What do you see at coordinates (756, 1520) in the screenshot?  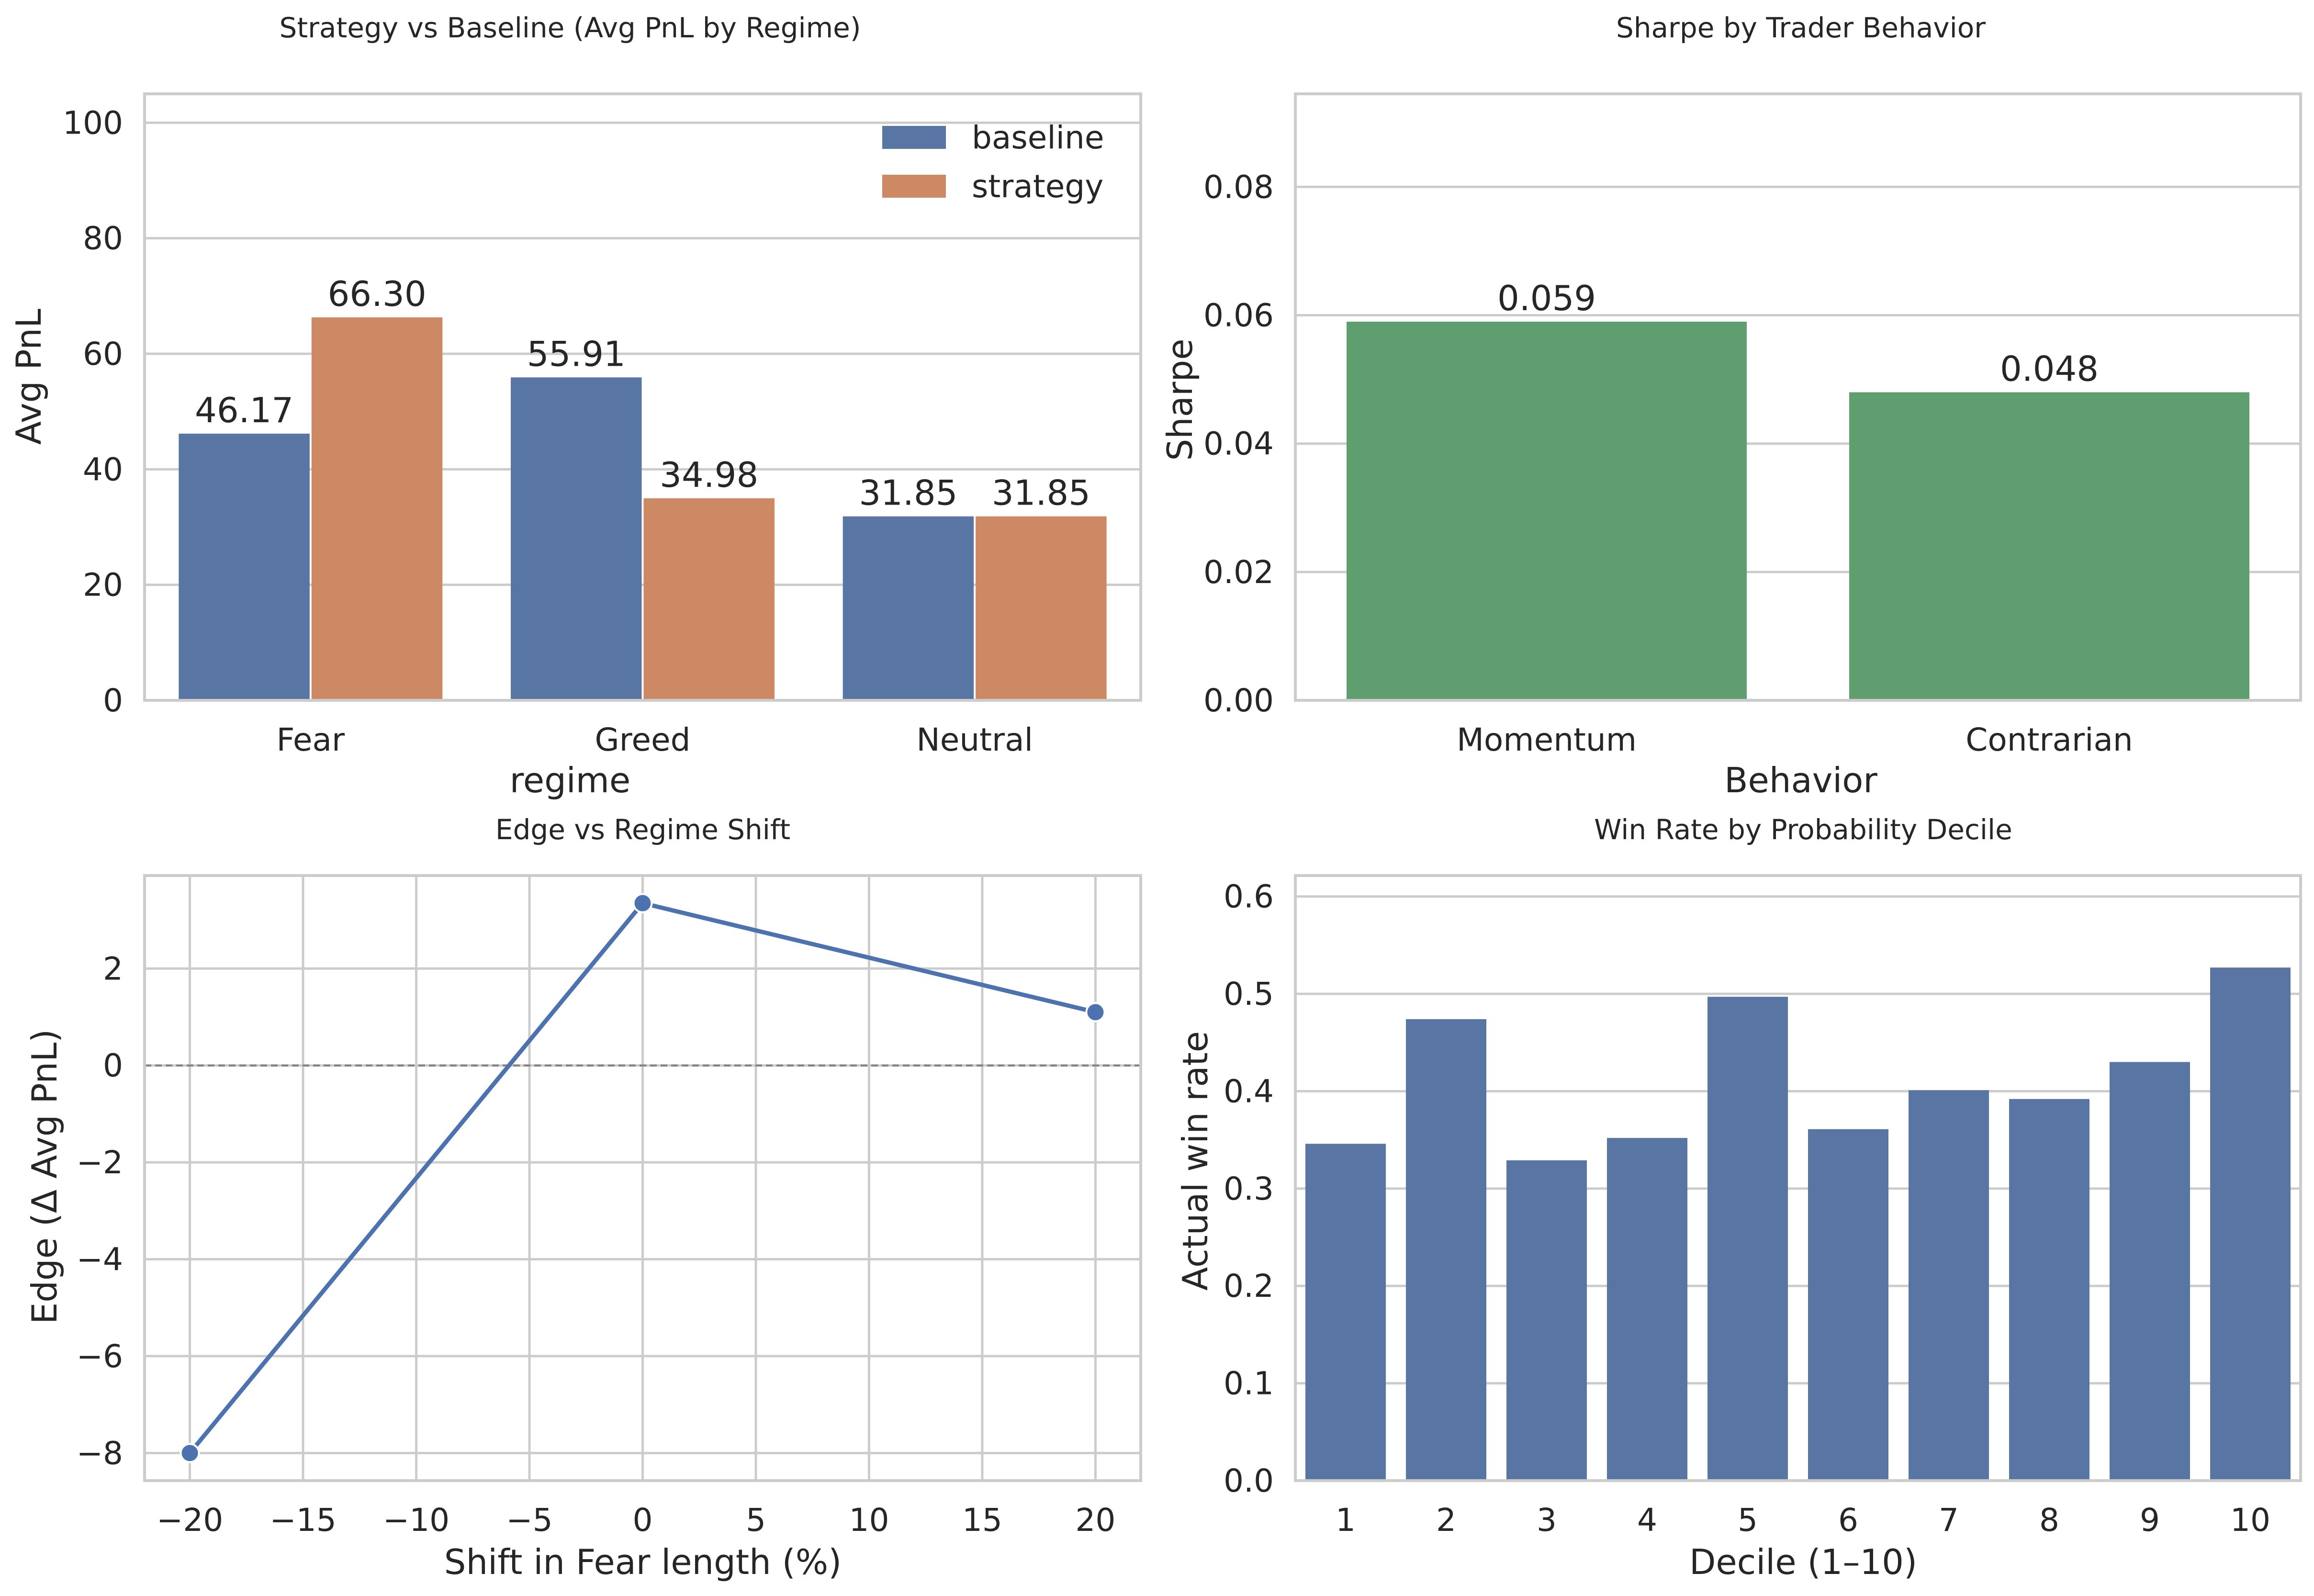 I see `p3-xtick-label: 5` at bounding box center [756, 1520].